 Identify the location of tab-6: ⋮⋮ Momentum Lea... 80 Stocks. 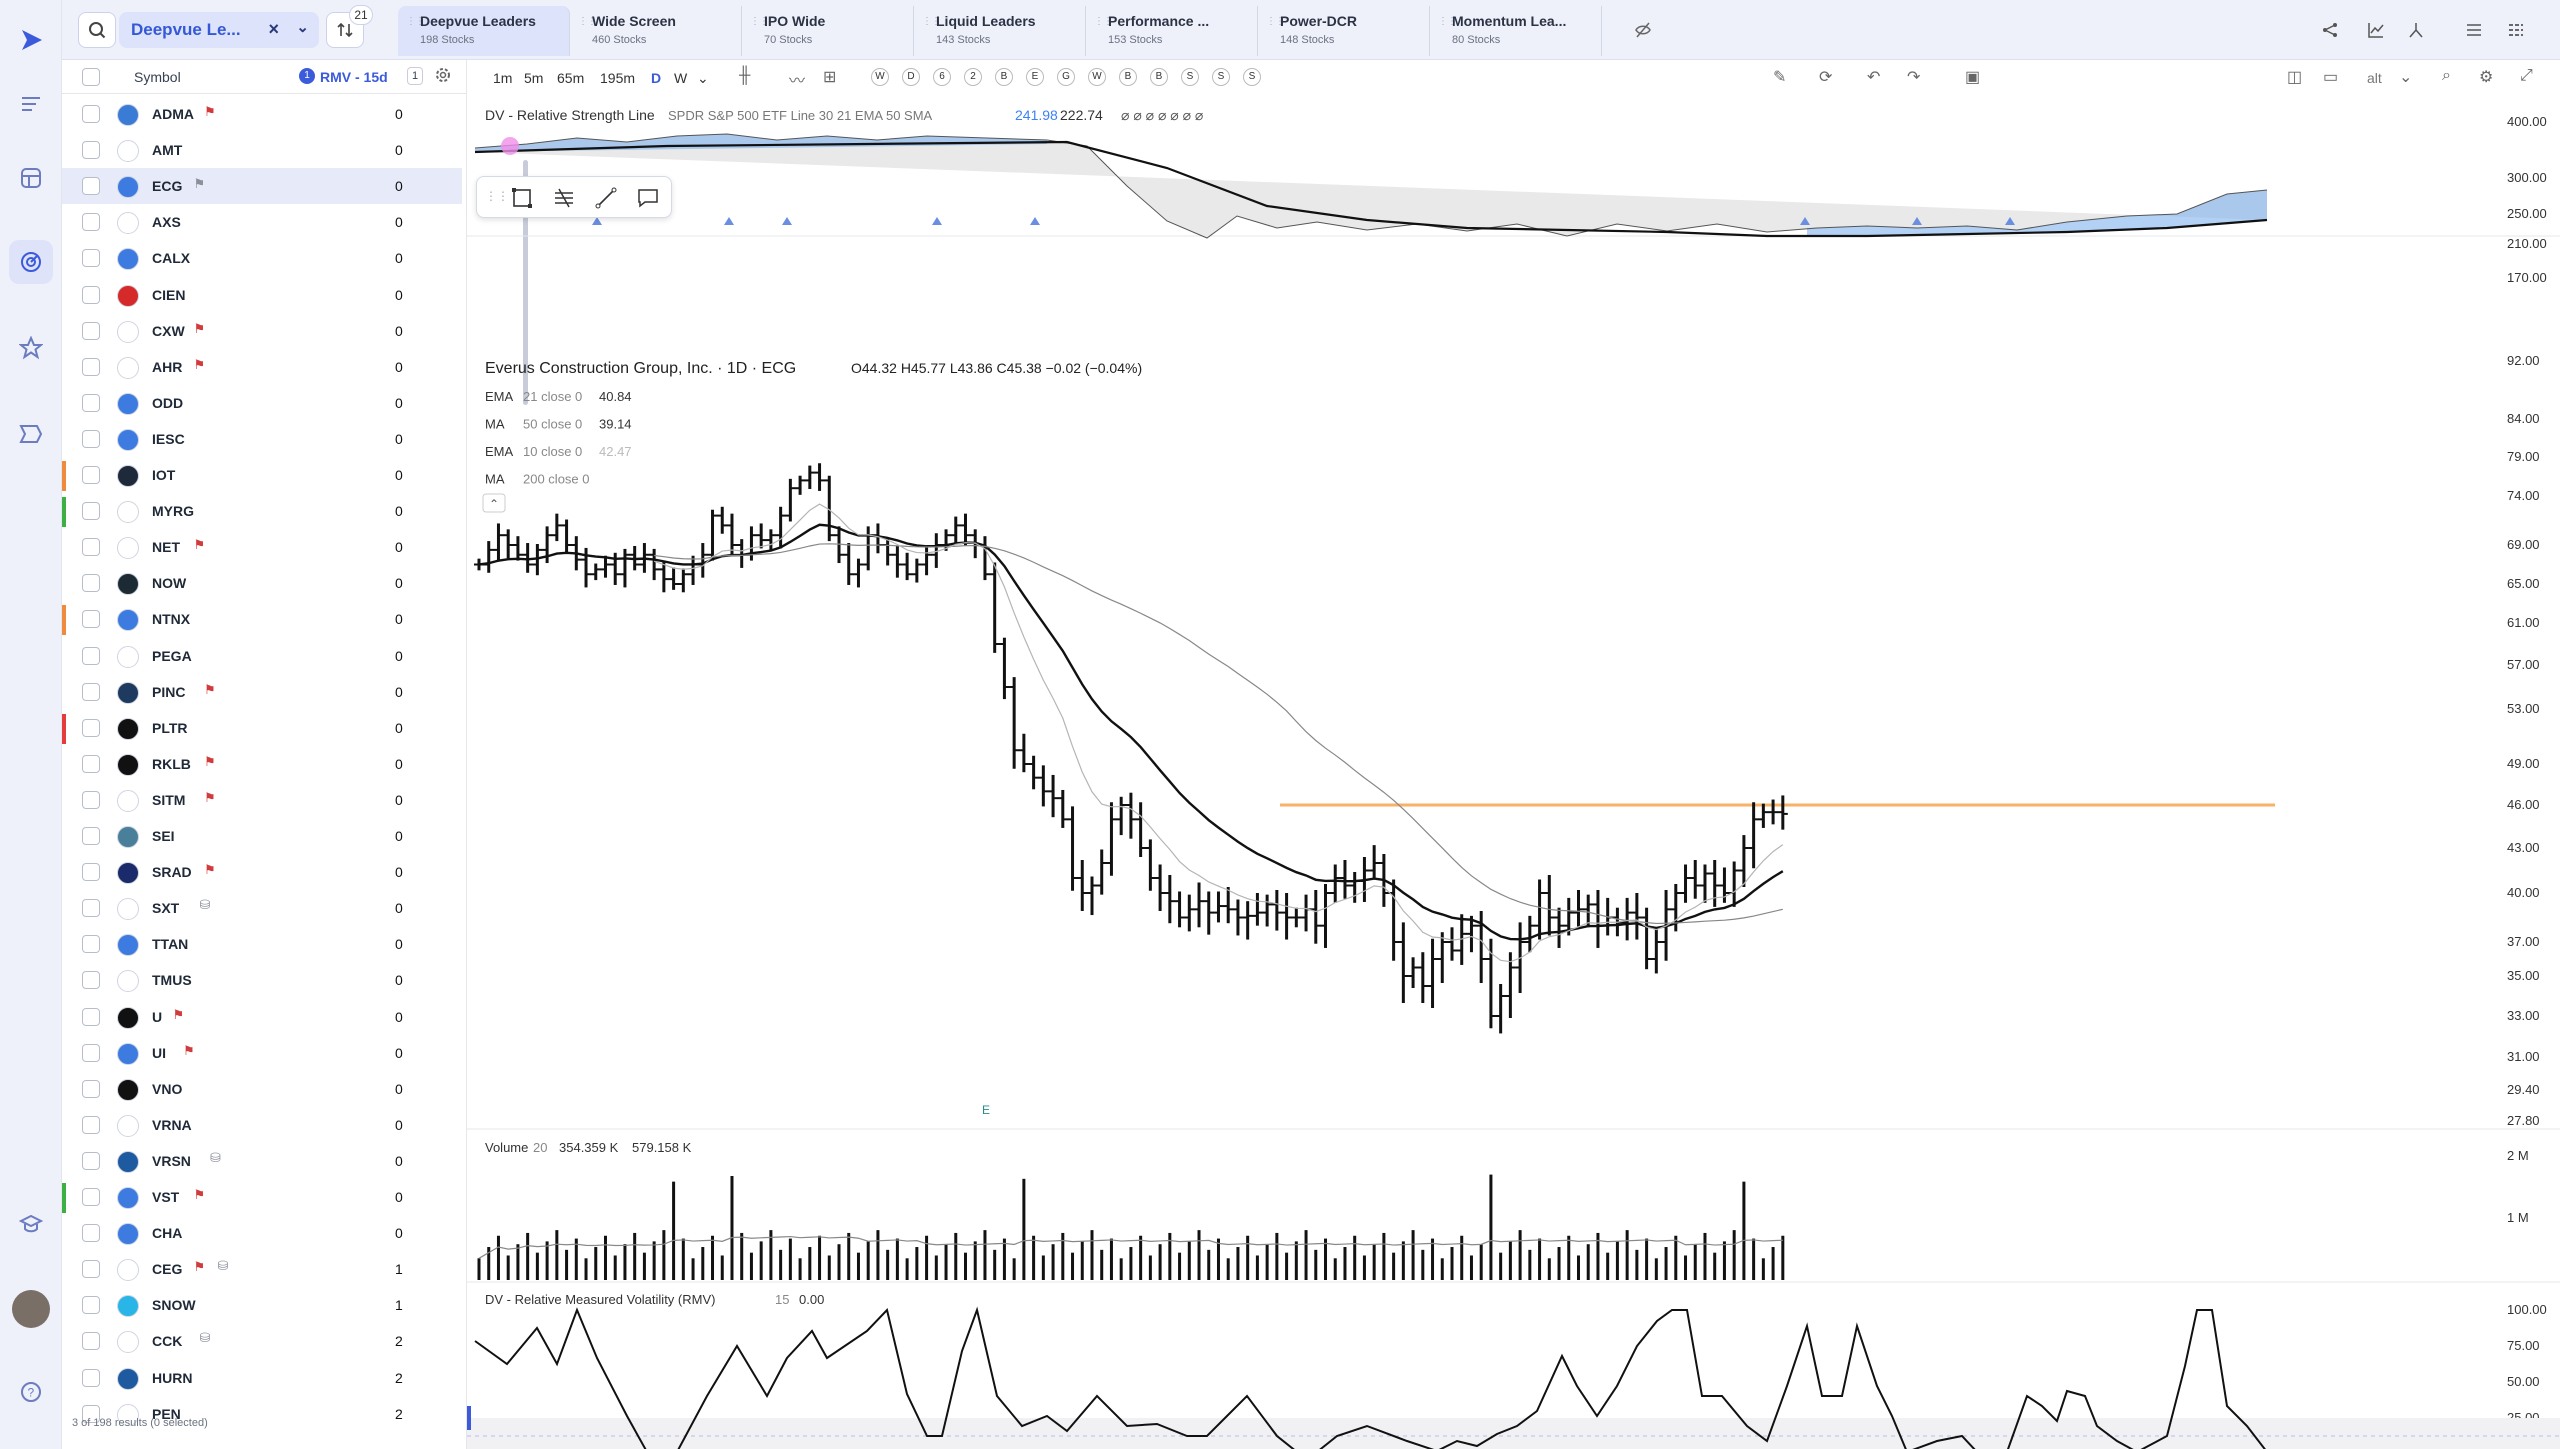
(1516, 31).